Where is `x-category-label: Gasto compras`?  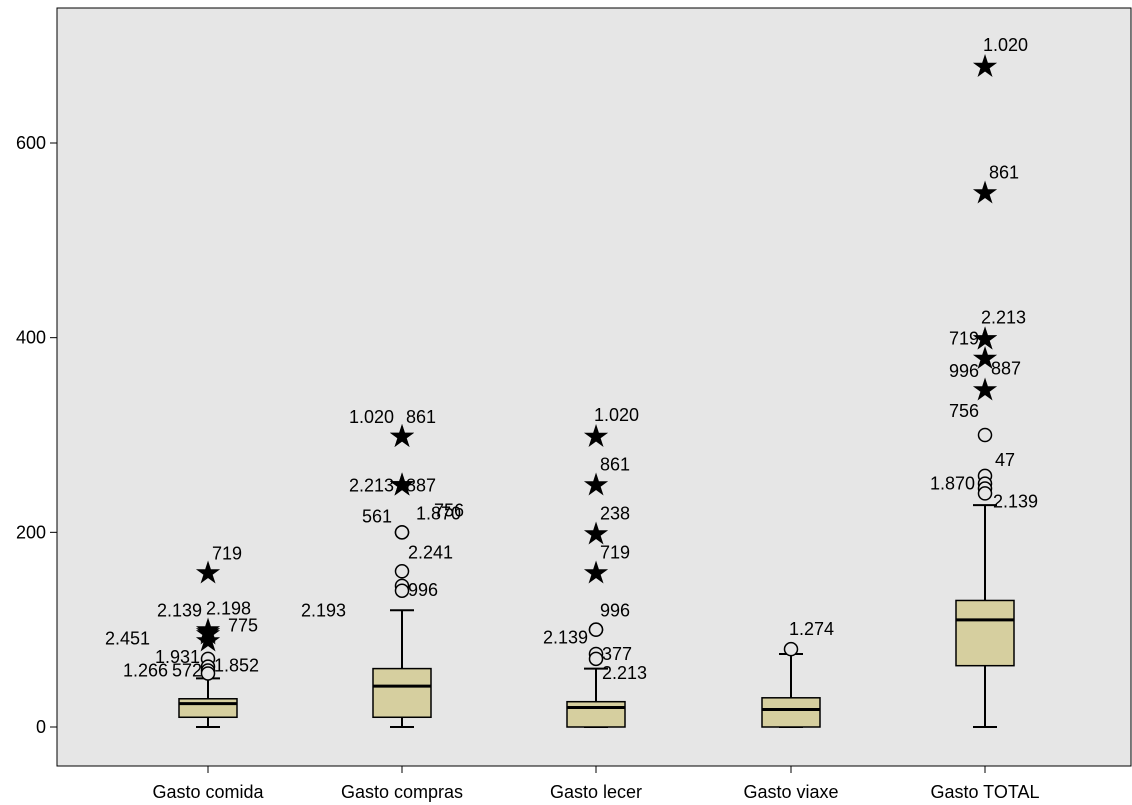
x-category-label: Gasto compras is located at coordinates (402, 792).